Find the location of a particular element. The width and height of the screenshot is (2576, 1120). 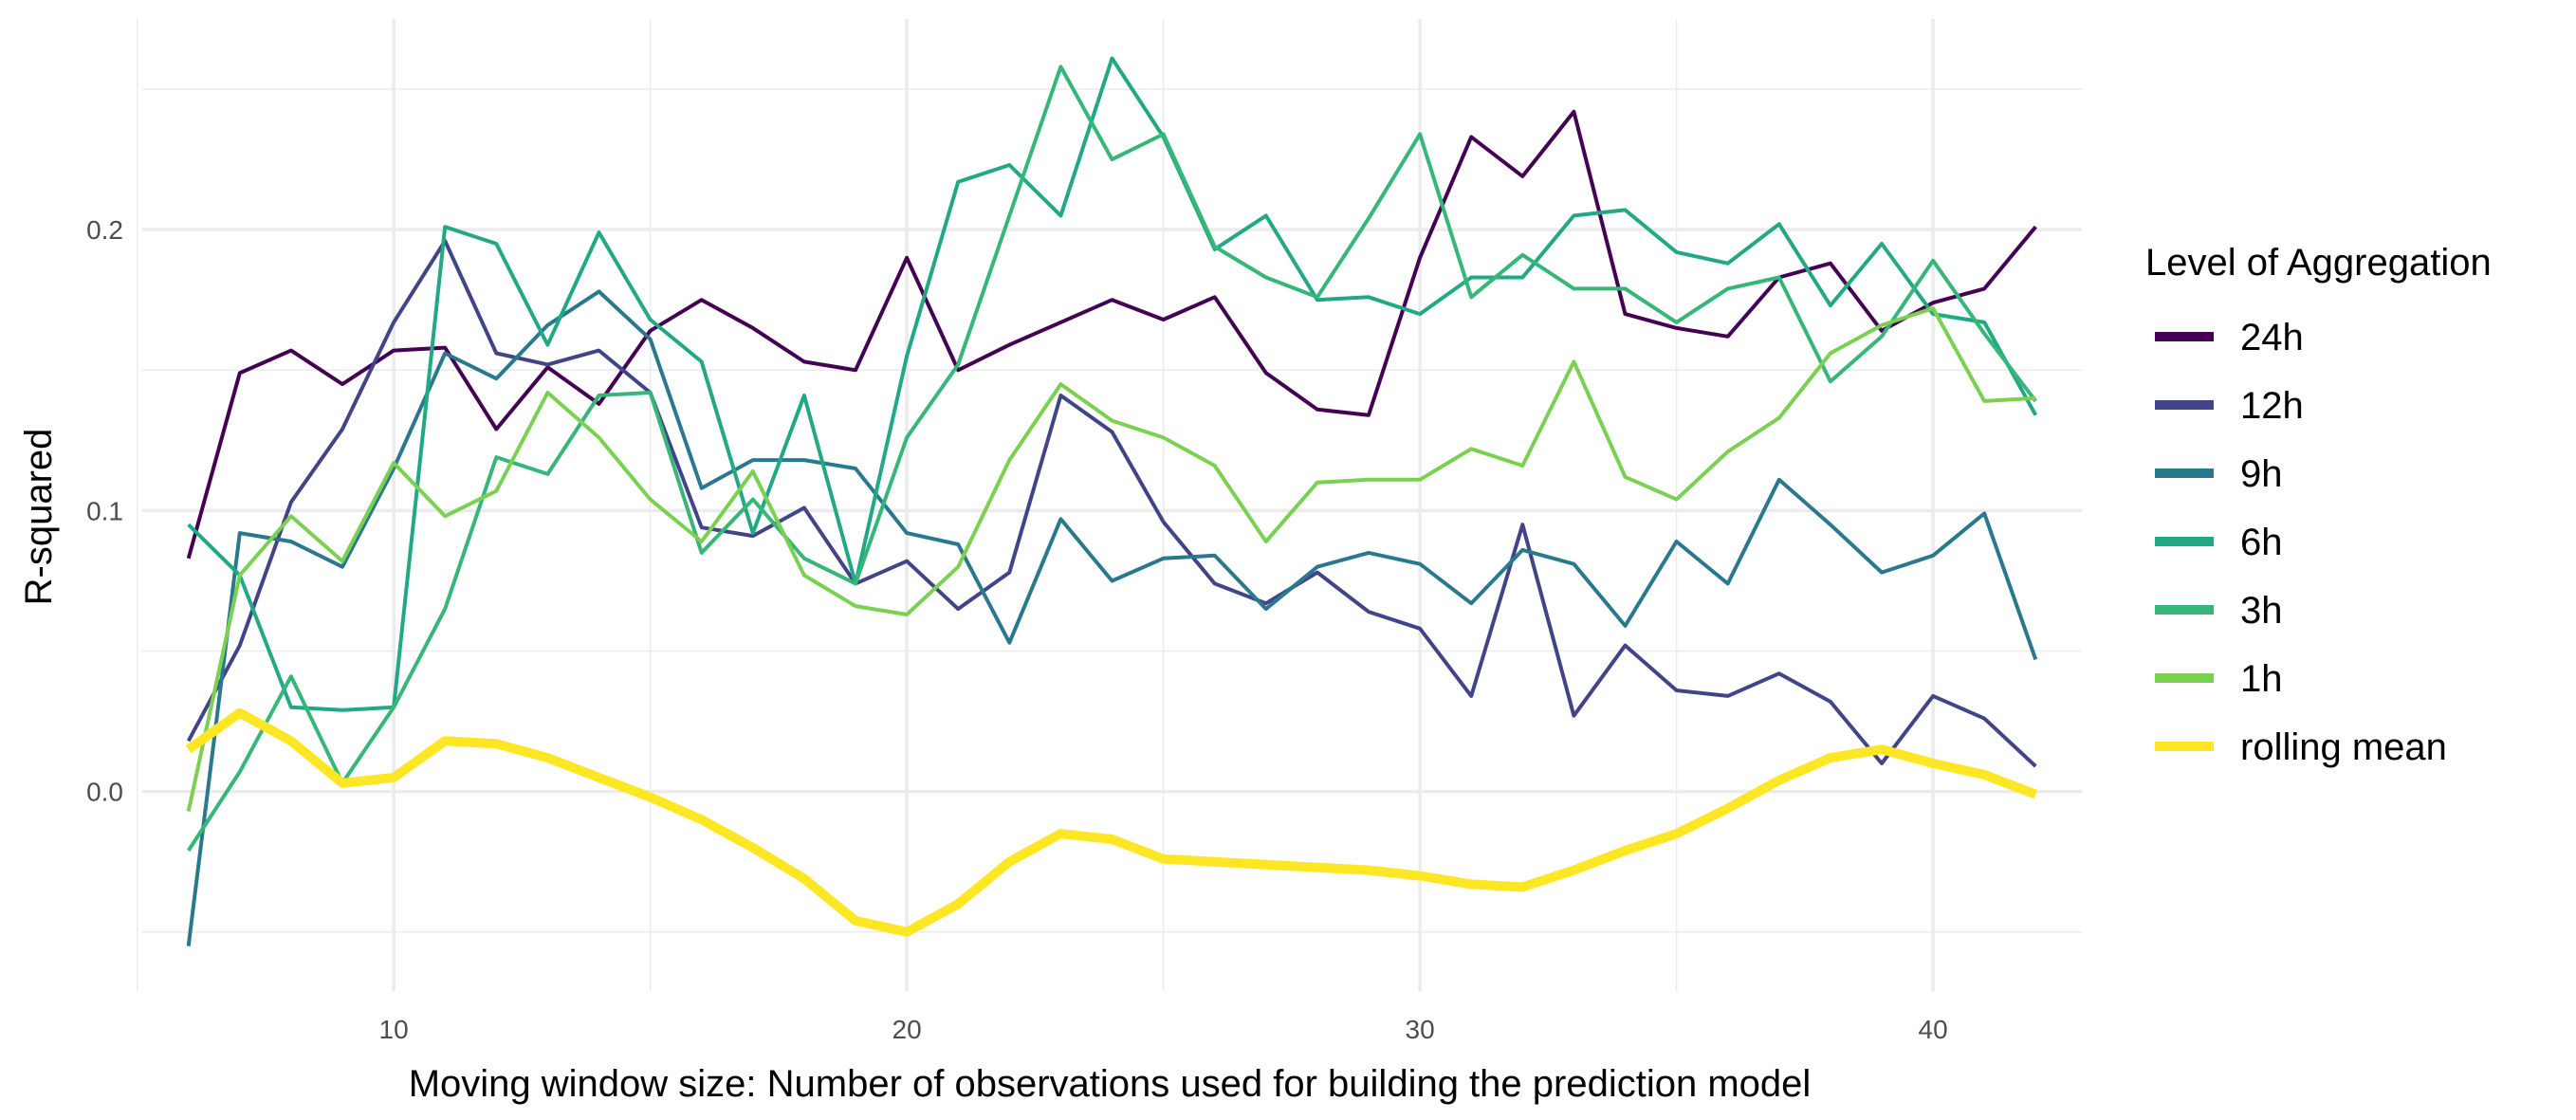

legend-title: Level of Aggregation is located at coordinates (2318, 263).